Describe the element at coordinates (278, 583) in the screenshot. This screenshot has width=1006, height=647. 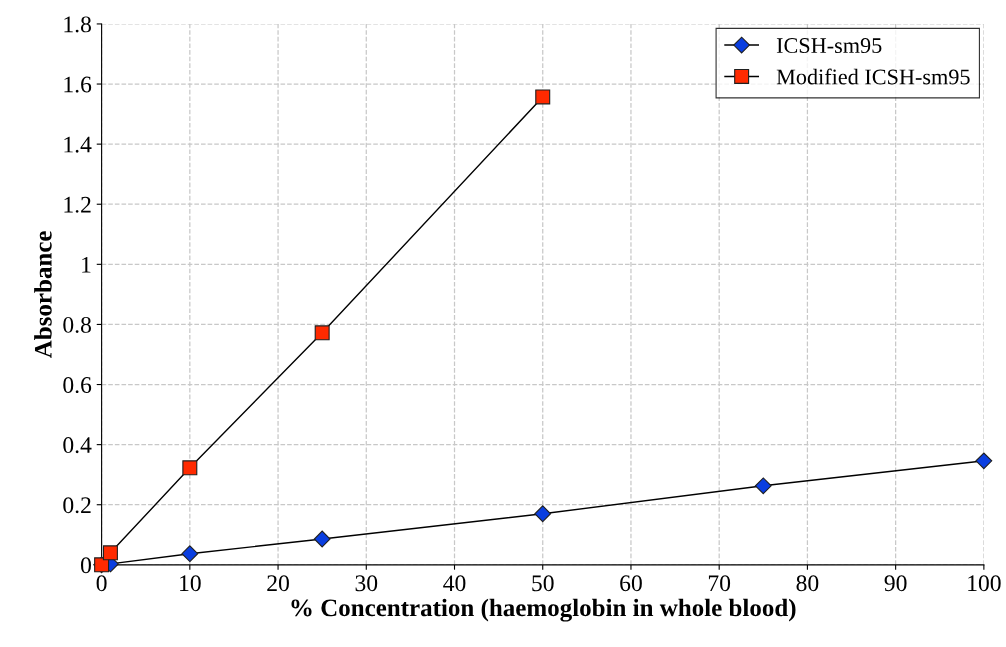
I see `x-tick-label: 20` at that location.